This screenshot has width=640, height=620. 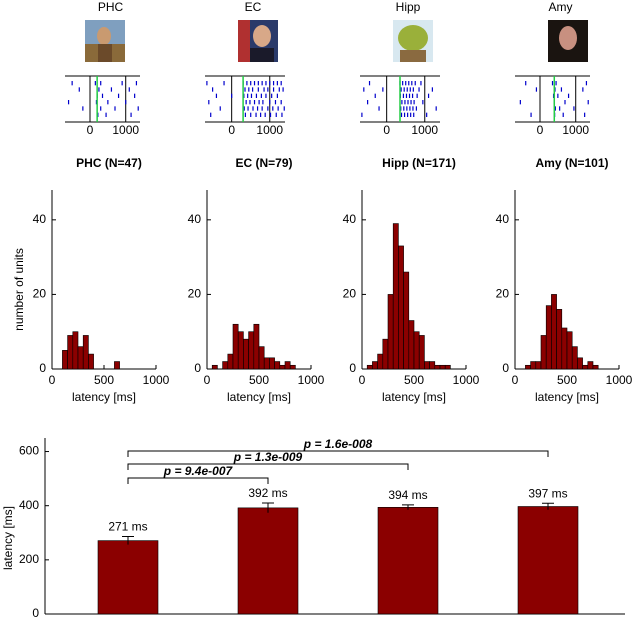 I want to click on value-label: 271 ms, so click(x=127, y=527).